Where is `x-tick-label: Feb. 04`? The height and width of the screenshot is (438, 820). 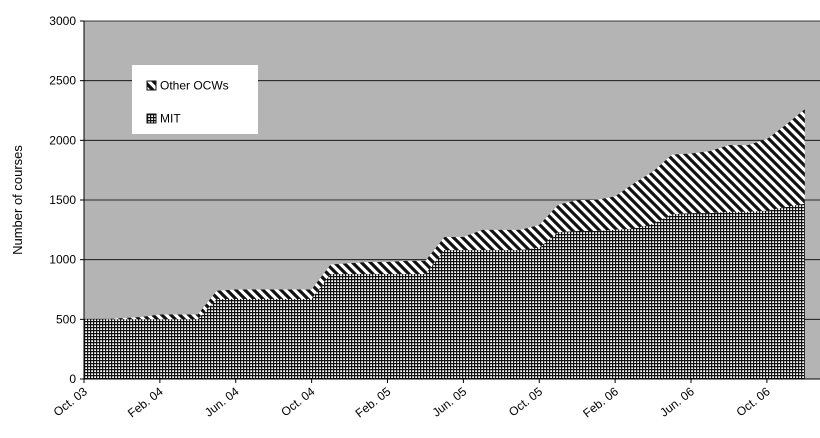 x-tick-label: Feb. 04 is located at coordinates (145, 402).